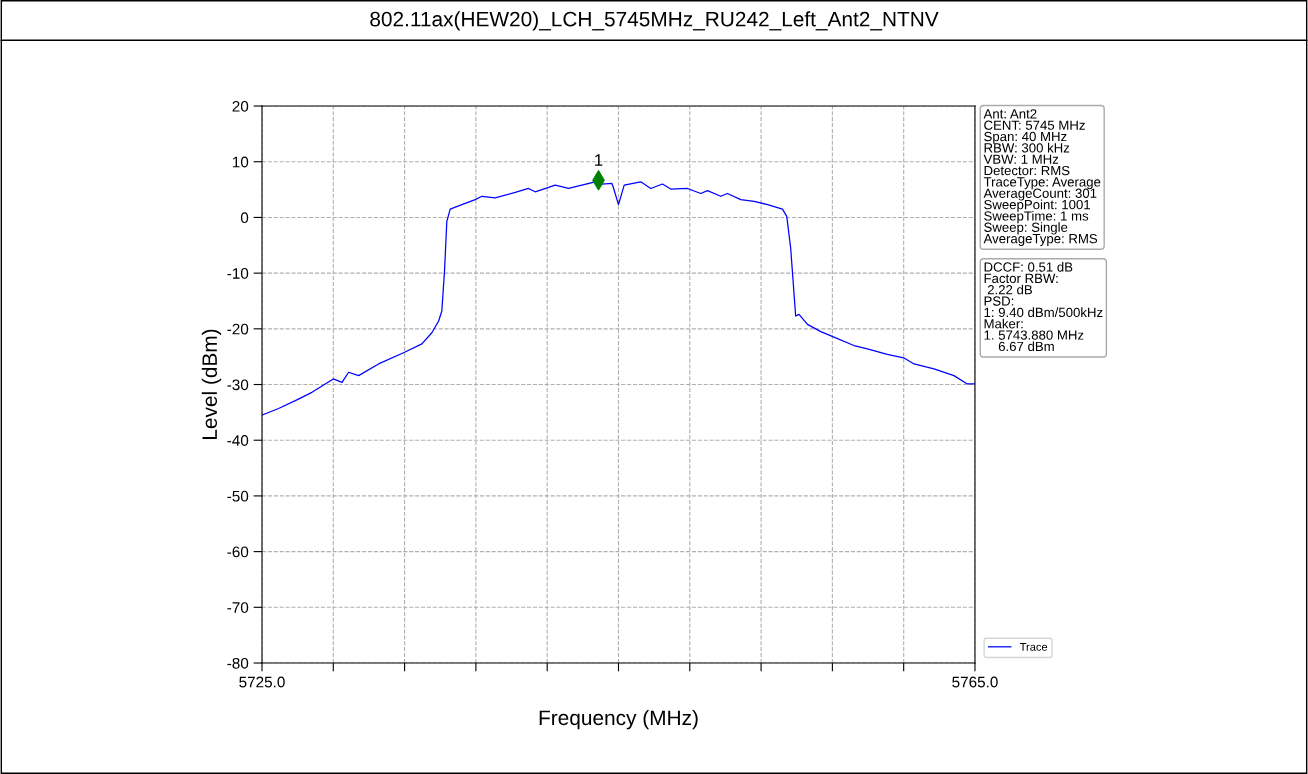 This screenshot has height=774, width=1308. I want to click on y-tick-label: -20, so click(238, 329).